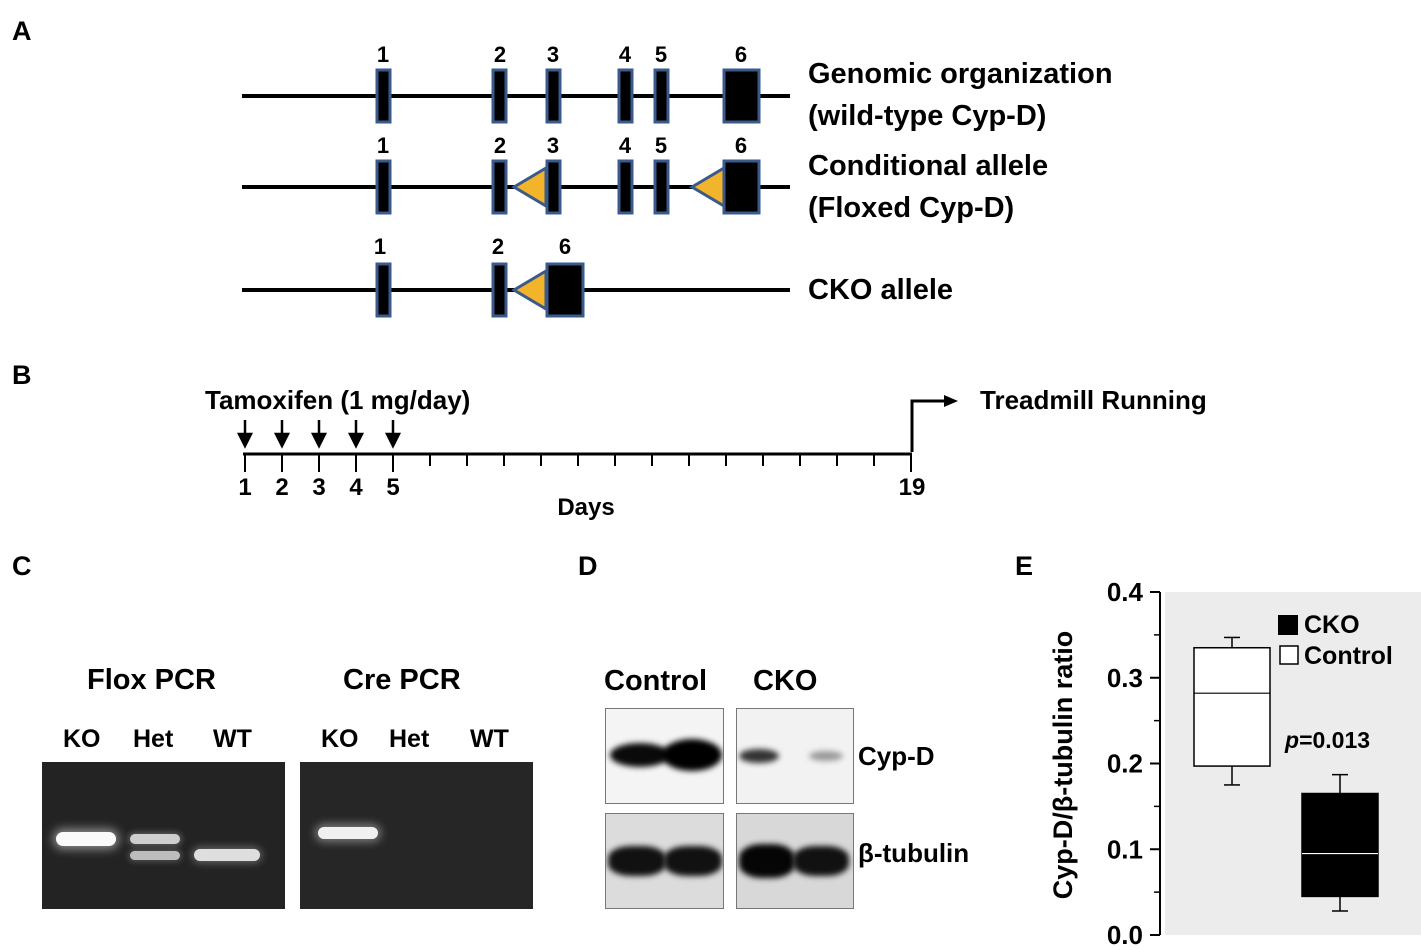 This screenshot has height=950, width=1421. Describe the element at coordinates (588, 566) in the screenshot. I see `panel-letter-d: D` at that location.